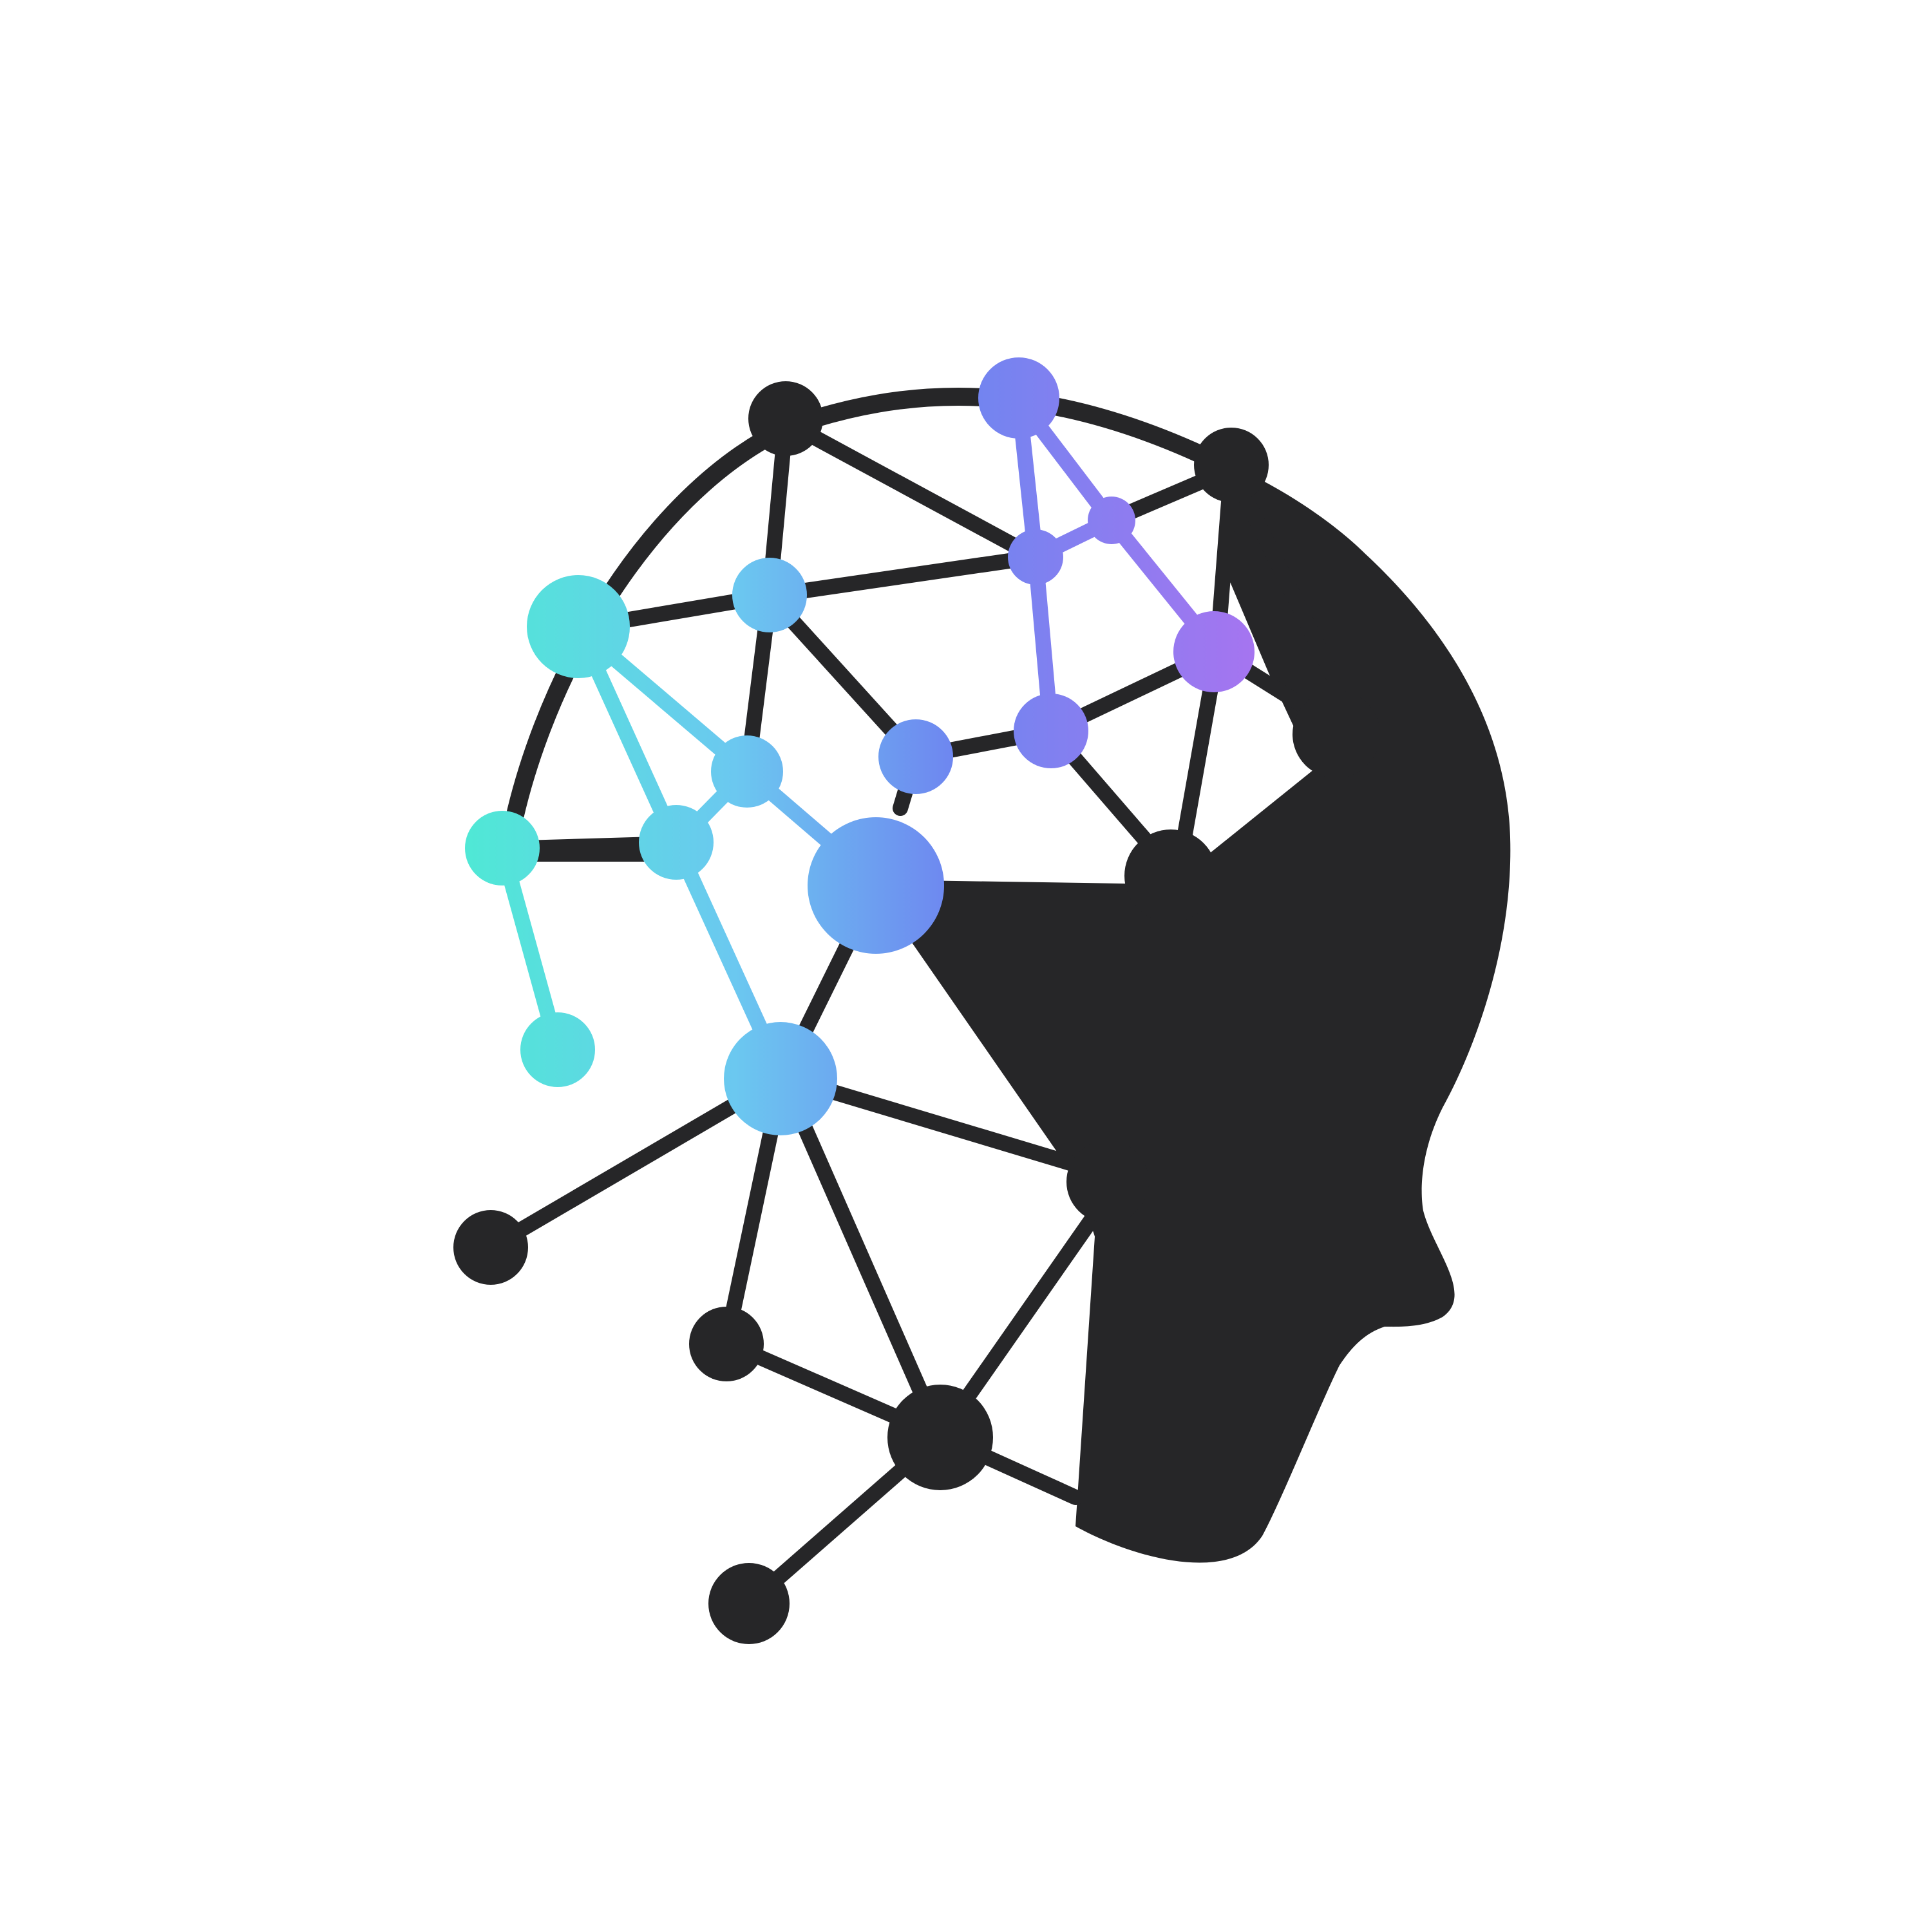  What do you see at coordinates (491, 1247) in the screenshot?
I see `node-outer-left` at bounding box center [491, 1247].